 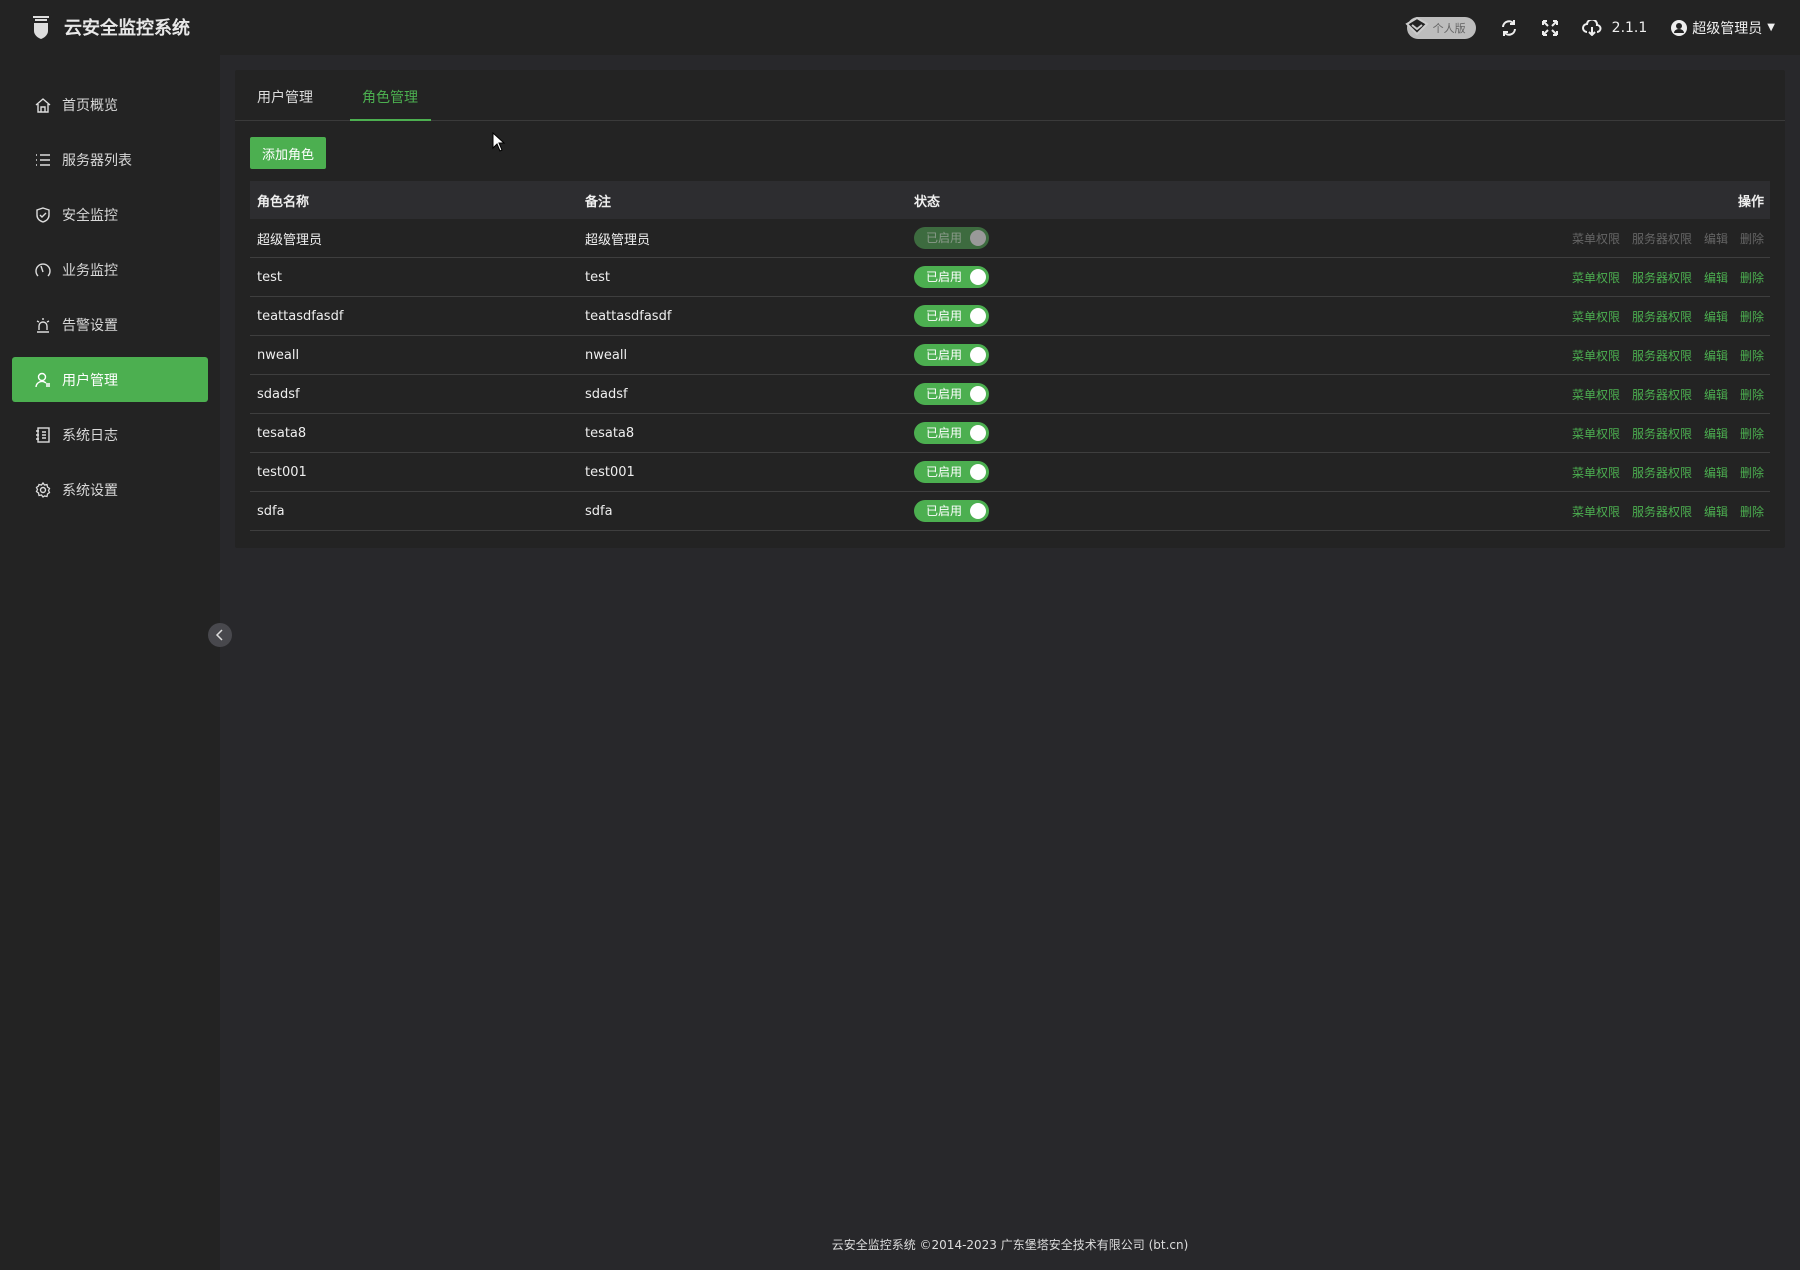 I want to click on role-name: nweall, so click(x=278, y=355).